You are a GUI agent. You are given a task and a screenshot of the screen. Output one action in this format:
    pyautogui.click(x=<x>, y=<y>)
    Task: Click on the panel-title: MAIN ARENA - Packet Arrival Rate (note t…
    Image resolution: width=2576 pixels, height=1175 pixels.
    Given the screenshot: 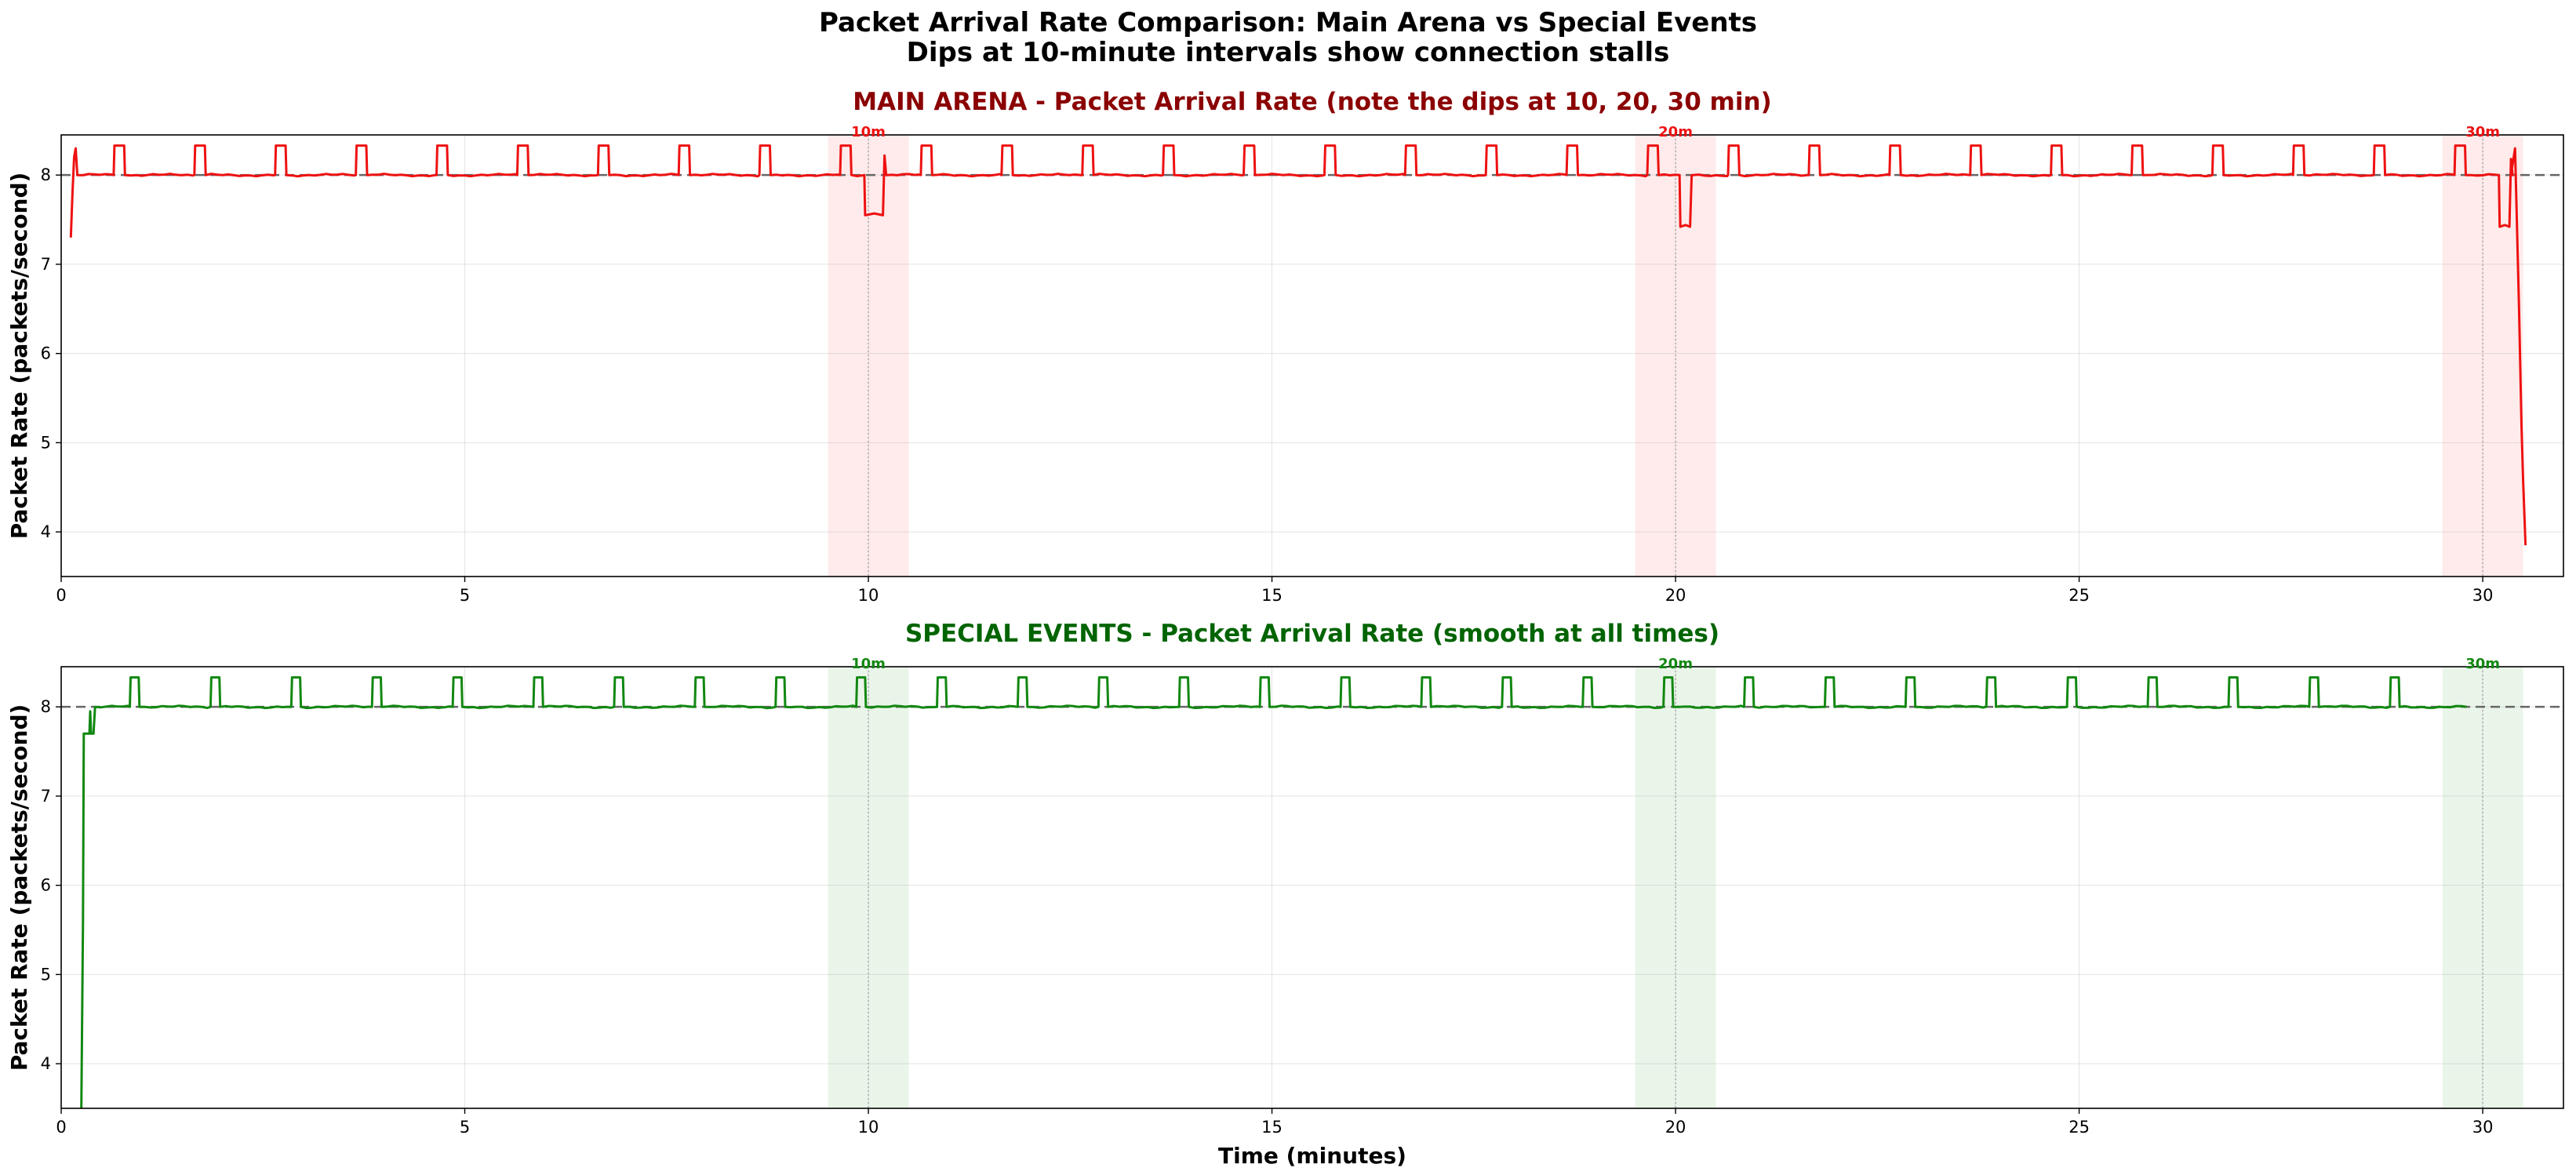 What is the action you would take?
    pyautogui.click(x=1312, y=102)
    